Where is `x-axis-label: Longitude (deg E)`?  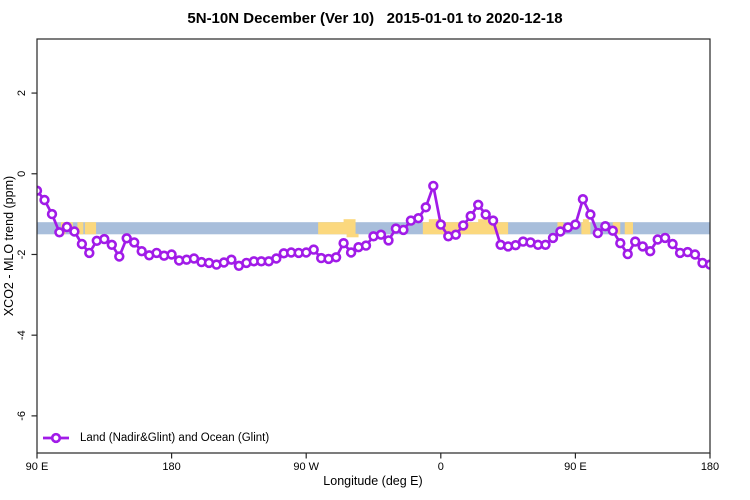 x-axis-label: Longitude (deg E) is located at coordinates (373, 481).